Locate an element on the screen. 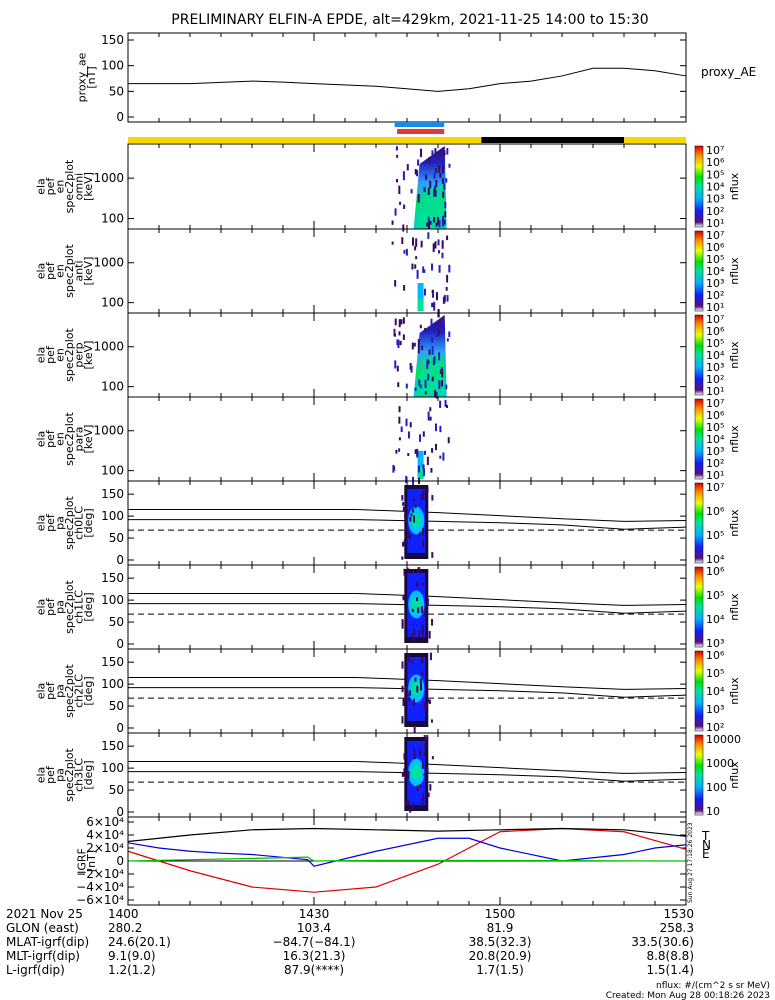 The width and height of the screenshot is (775, 1000). y-axis-label-line: ch0LC is located at coordinates (78, 523).